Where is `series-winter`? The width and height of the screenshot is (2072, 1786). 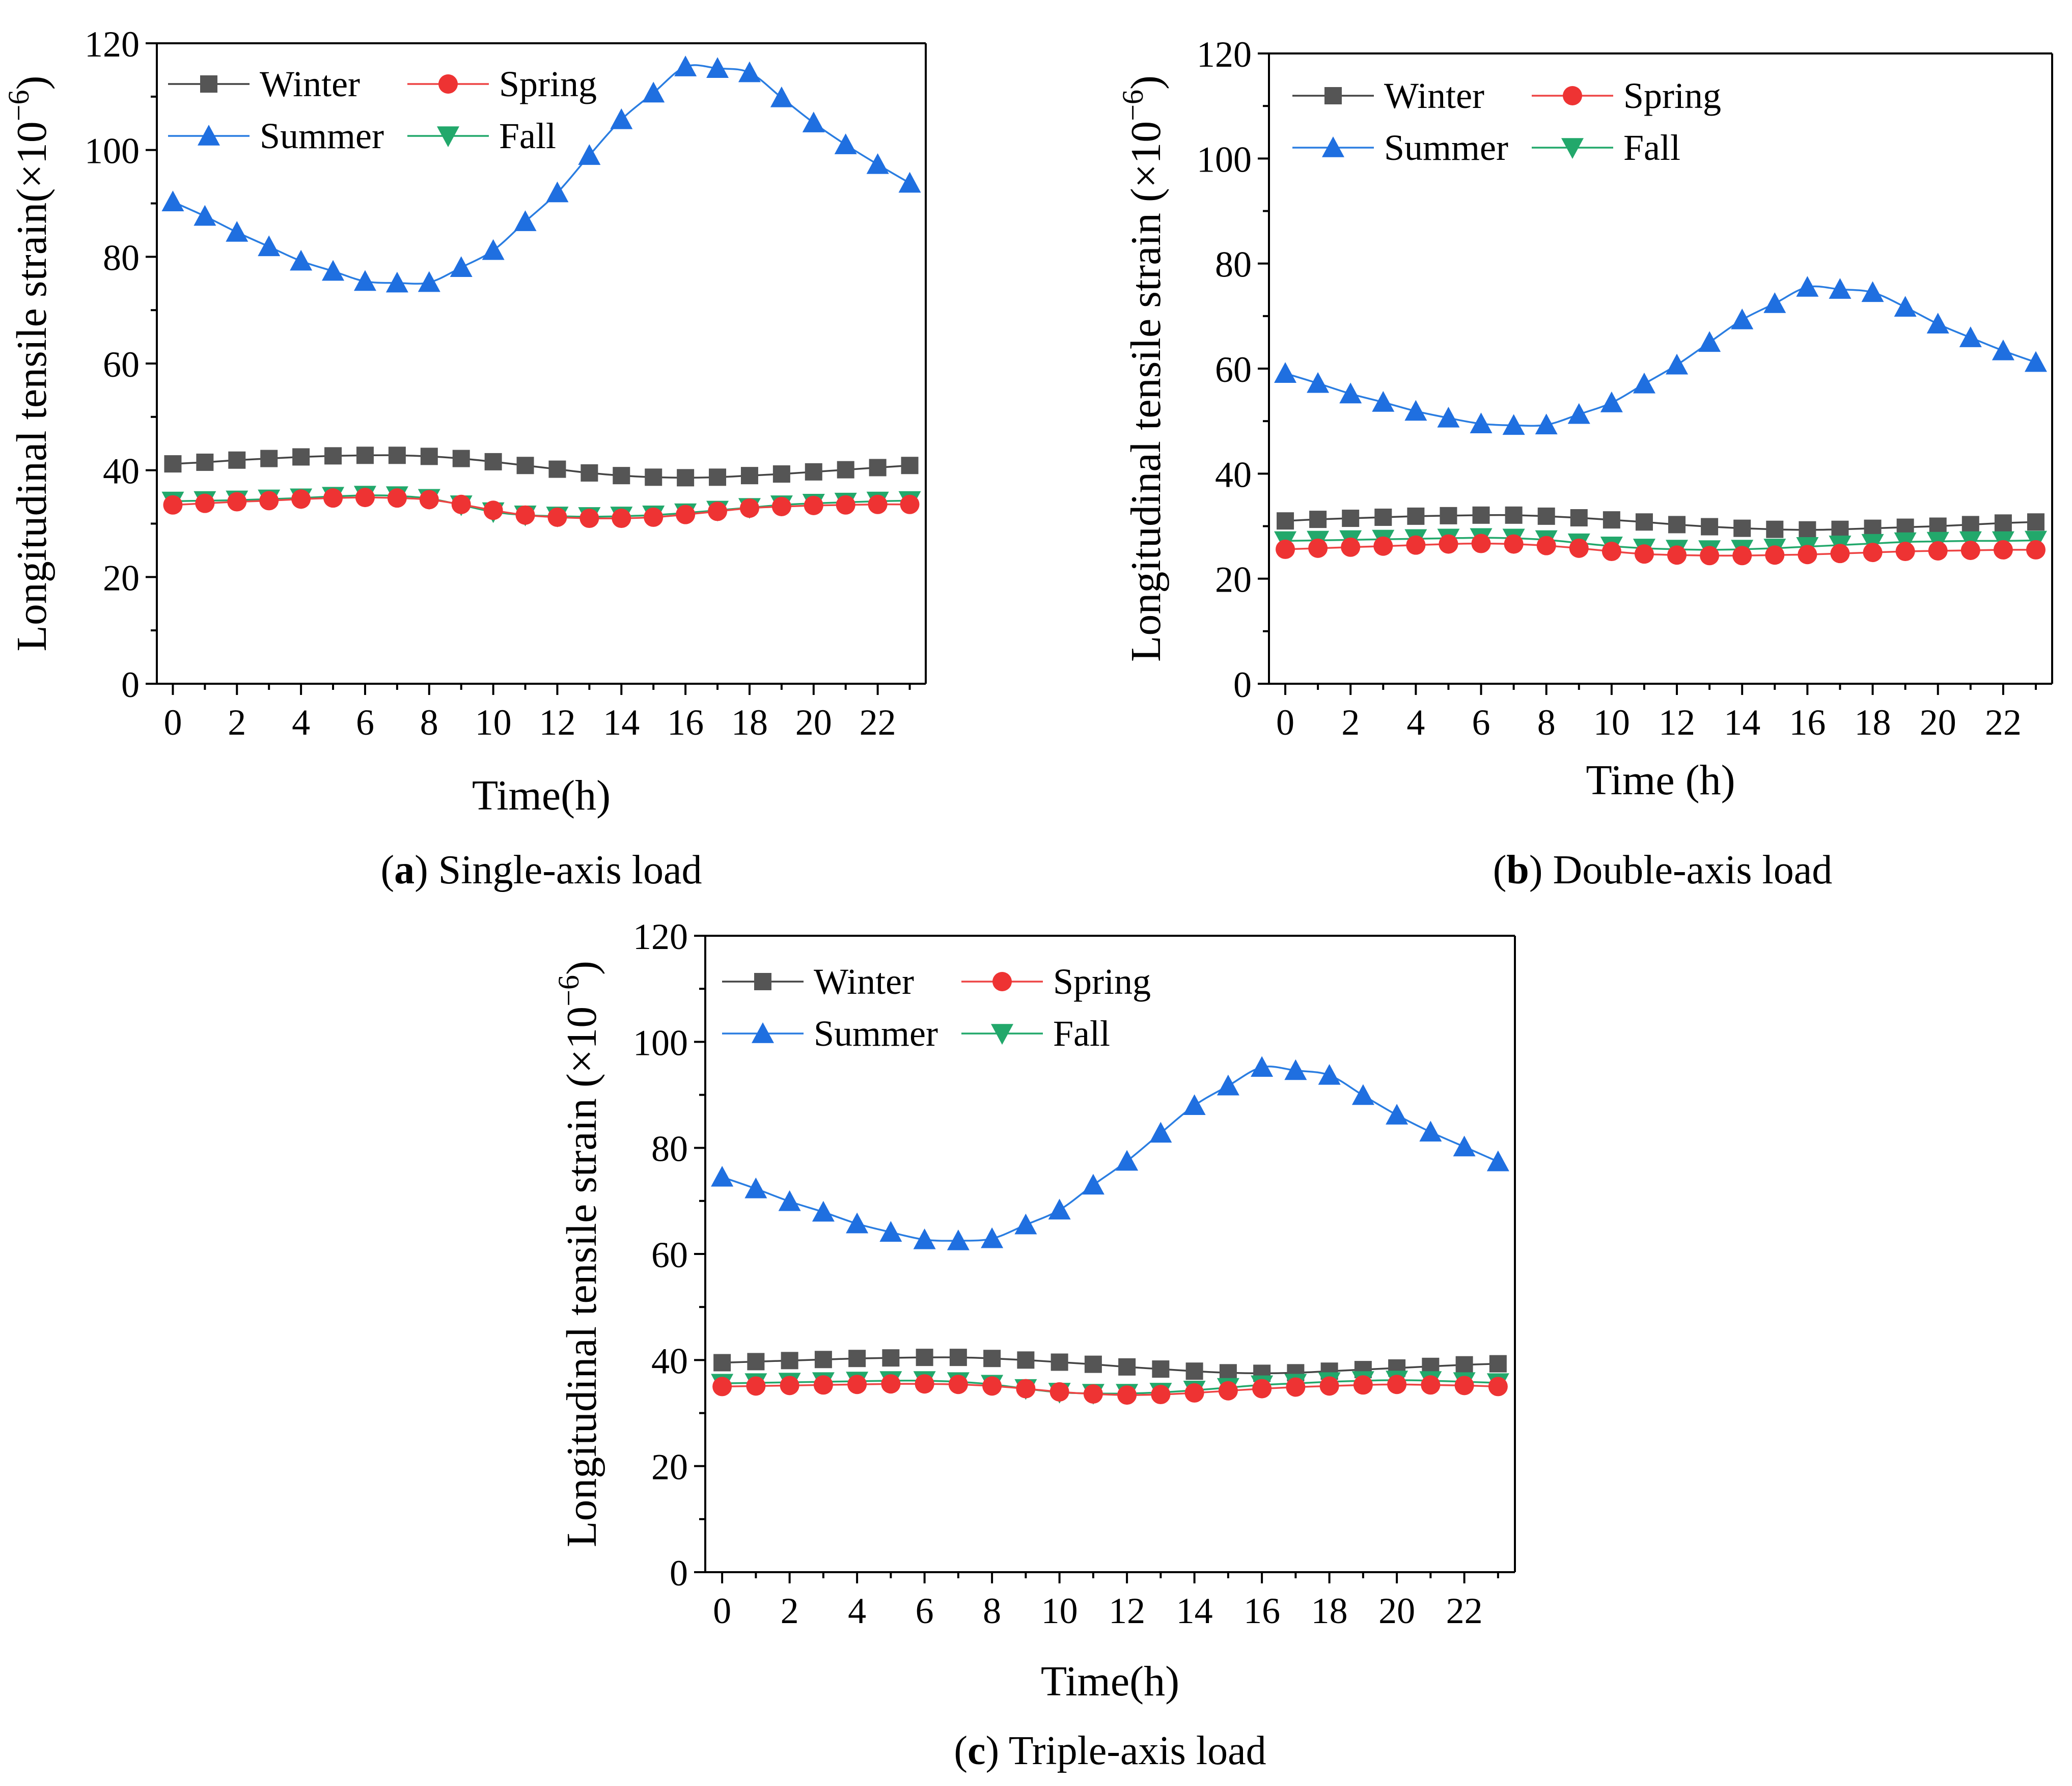
series-winter is located at coordinates (542, 466).